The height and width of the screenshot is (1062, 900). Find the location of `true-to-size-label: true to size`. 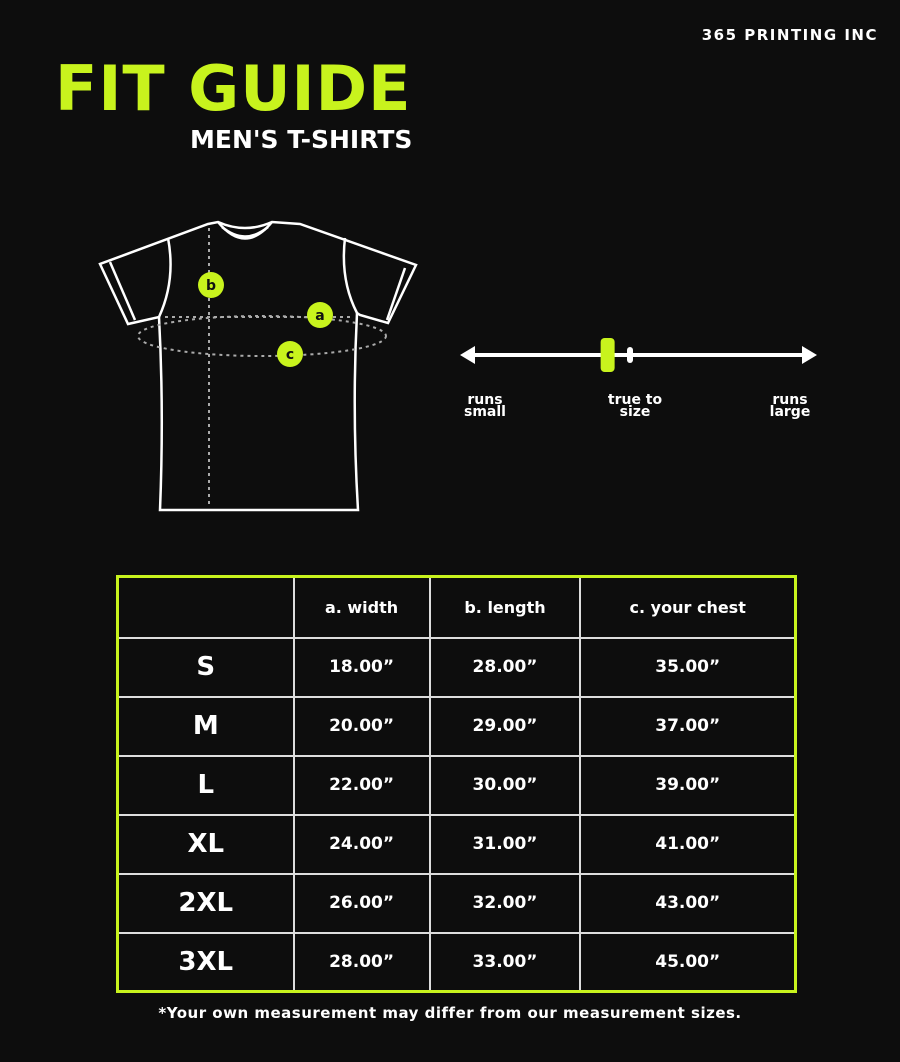

true-to-size-label: true to size is located at coordinates (635, 406).